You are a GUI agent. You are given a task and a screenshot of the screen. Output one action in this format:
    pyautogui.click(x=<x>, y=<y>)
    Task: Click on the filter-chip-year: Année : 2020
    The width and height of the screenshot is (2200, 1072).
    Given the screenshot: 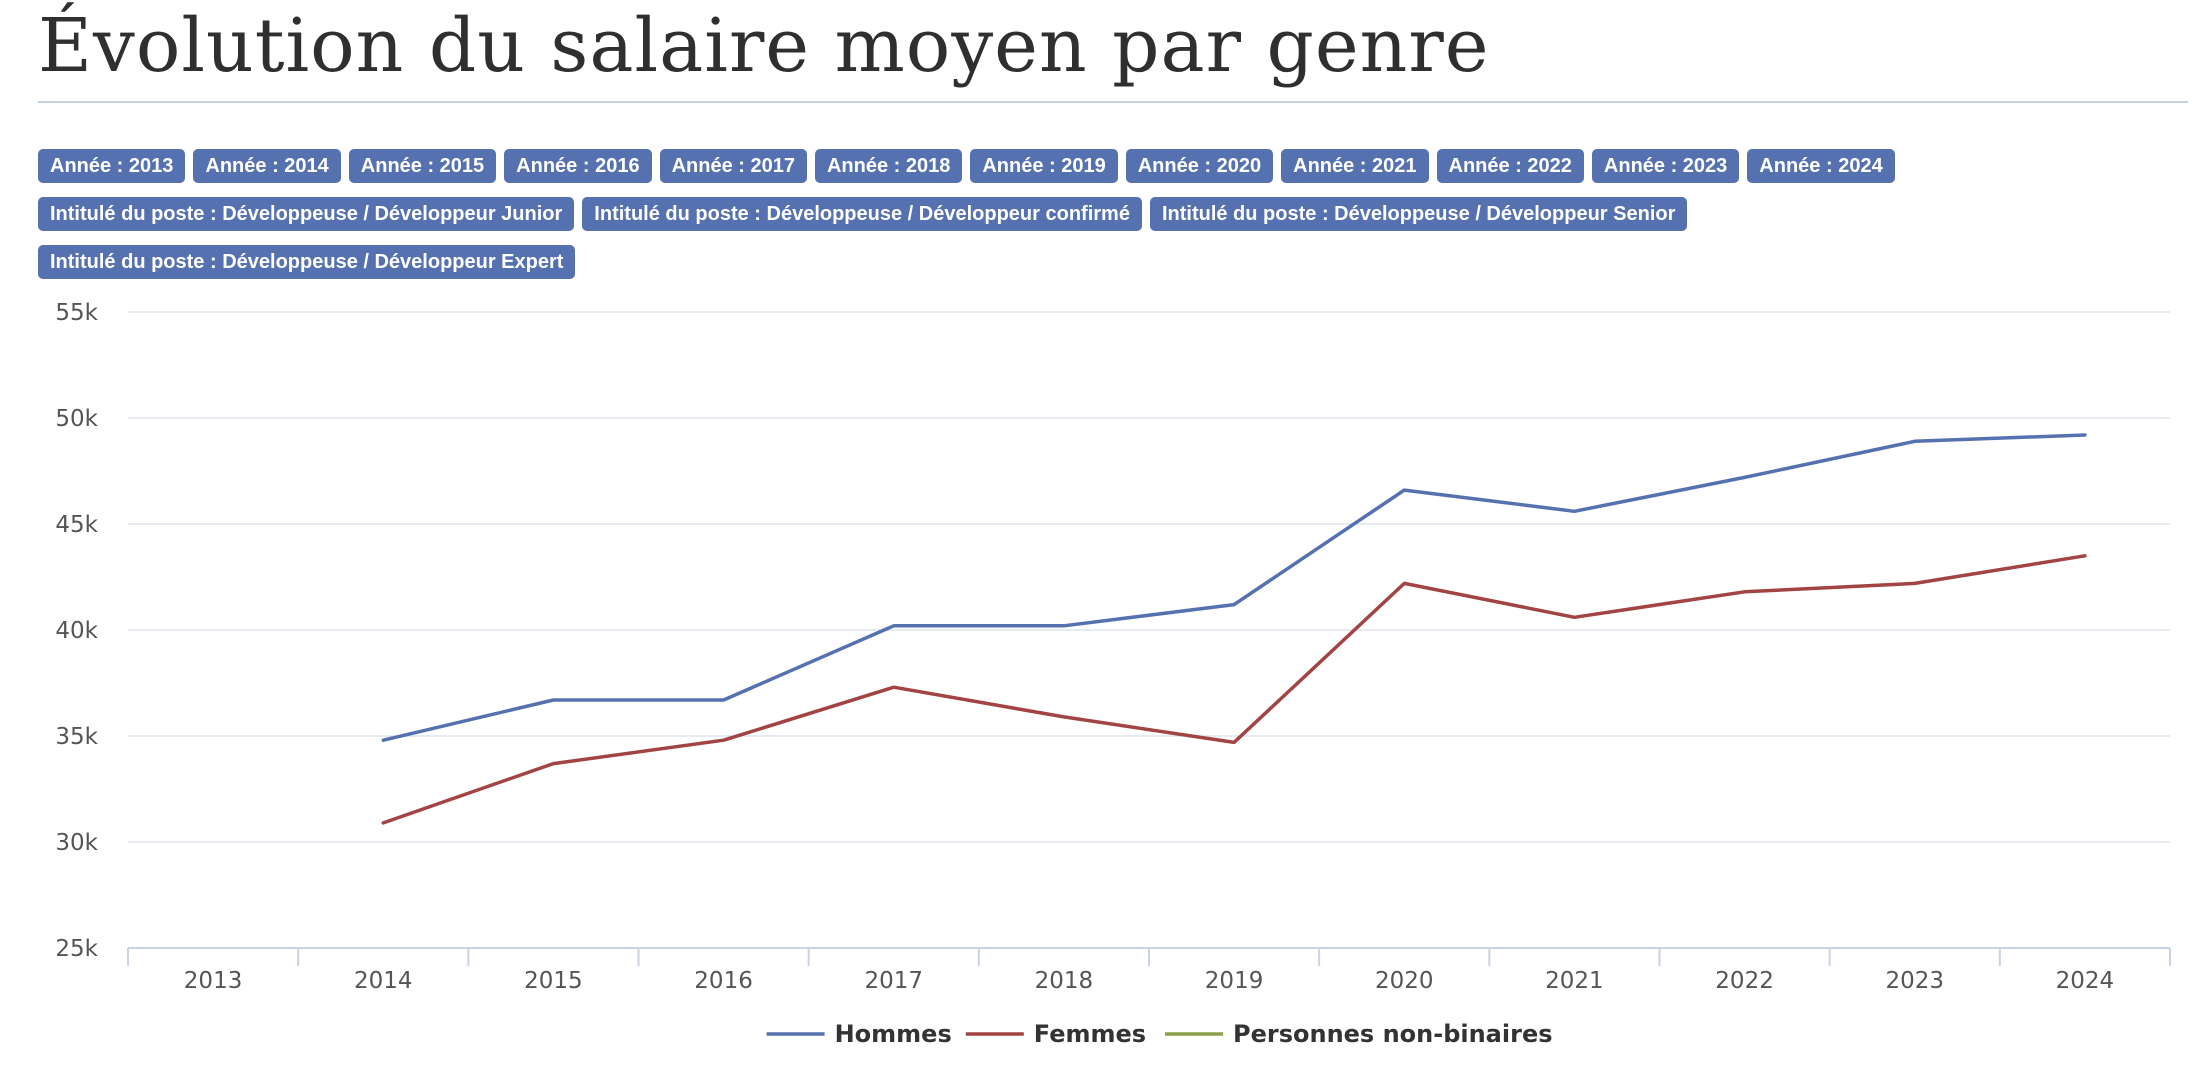 What is the action you would take?
    pyautogui.click(x=1199, y=166)
    